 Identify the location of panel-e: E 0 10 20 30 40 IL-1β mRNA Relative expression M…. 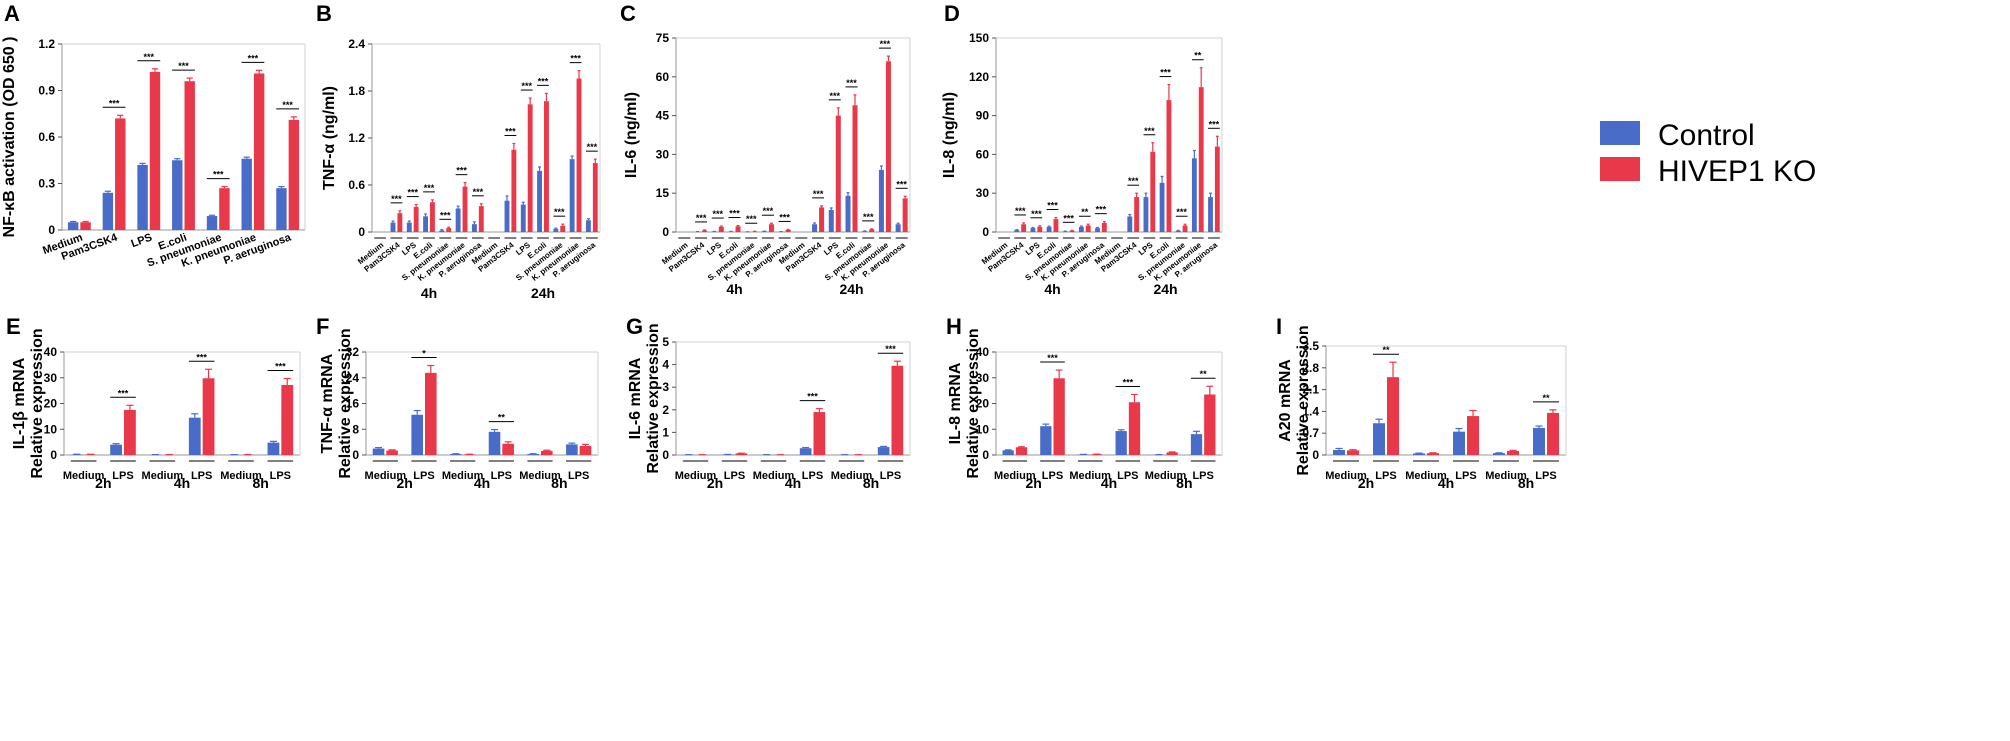
(153, 402).